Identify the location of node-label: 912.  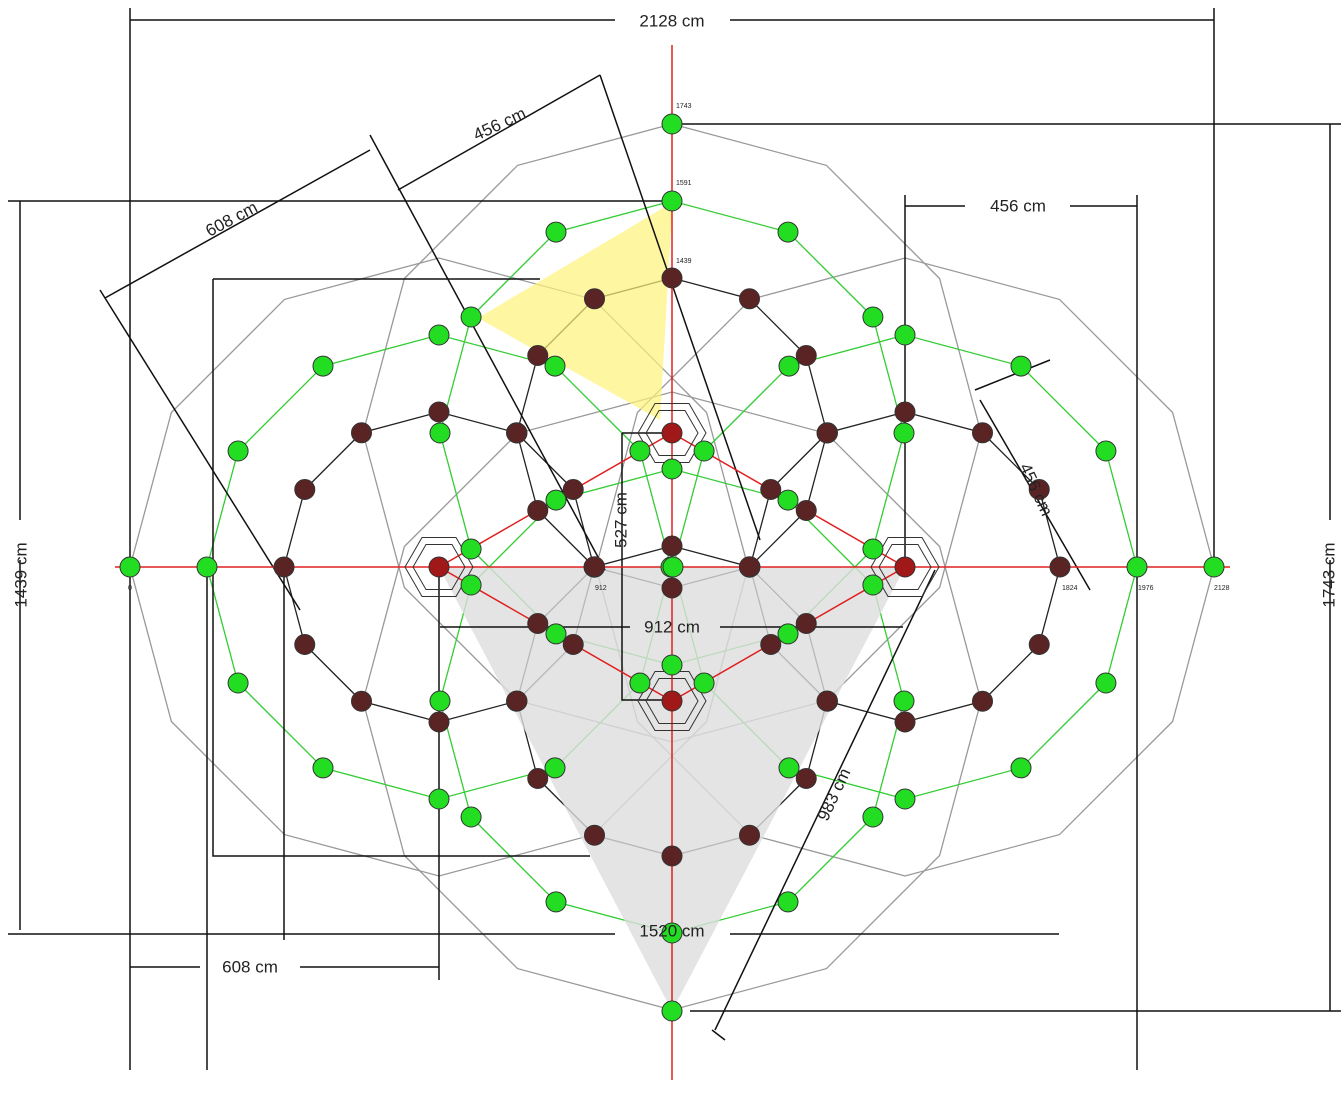
(601, 588).